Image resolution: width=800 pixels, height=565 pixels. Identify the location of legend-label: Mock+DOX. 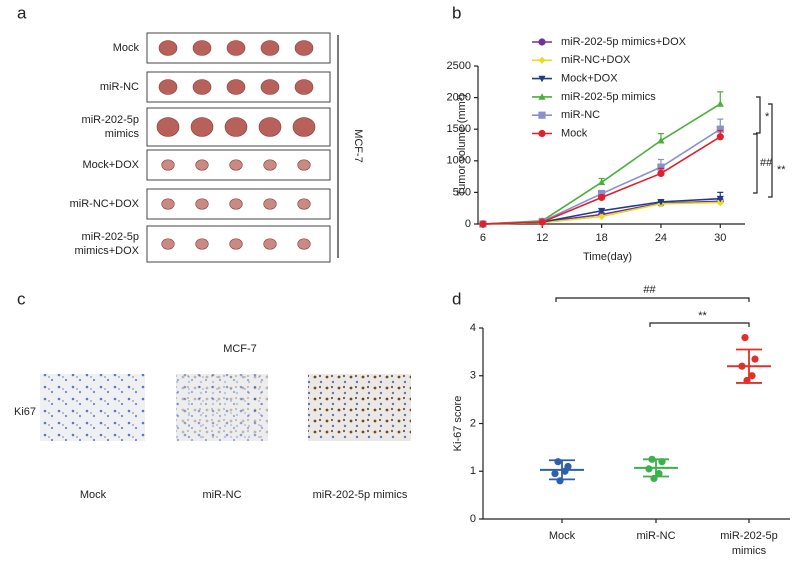
(589, 79).